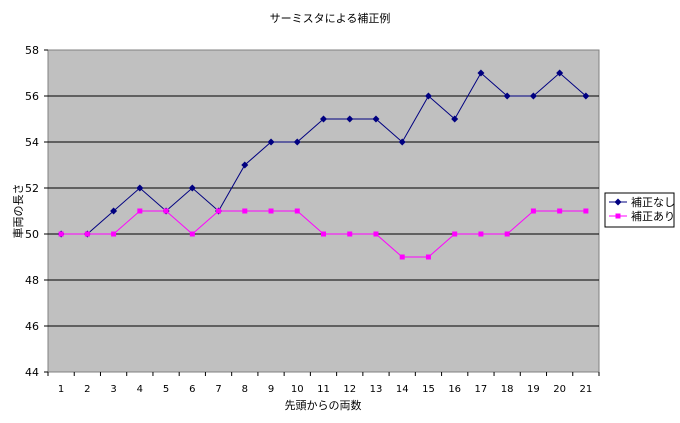  What do you see at coordinates (113, 389) in the screenshot?
I see `x-tick-label: 3` at bounding box center [113, 389].